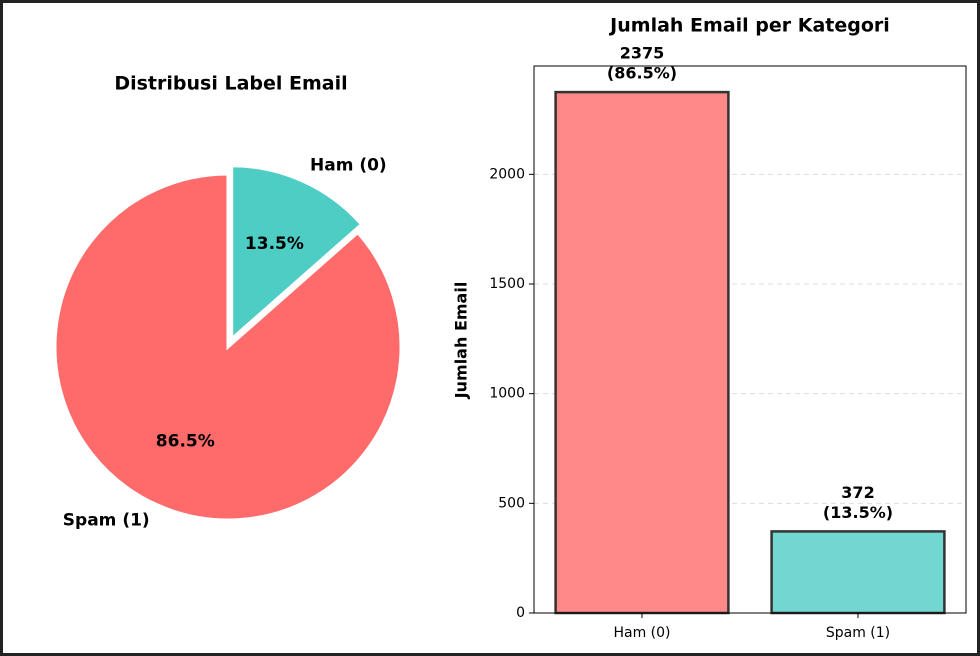 This screenshot has height=656, width=980. What do you see at coordinates (185, 442) in the screenshot?
I see `percent-label: 86.5%` at bounding box center [185, 442].